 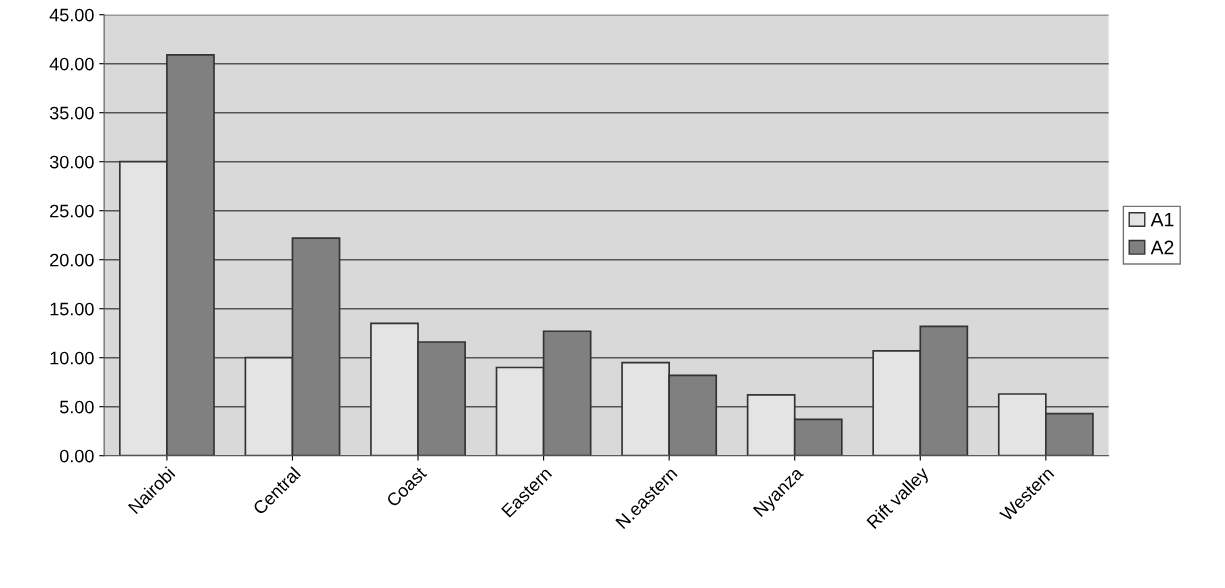 What do you see at coordinates (76, 456) in the screenshot?
I see `y-tick-label: 0.00` at bounding box center [76, 456].